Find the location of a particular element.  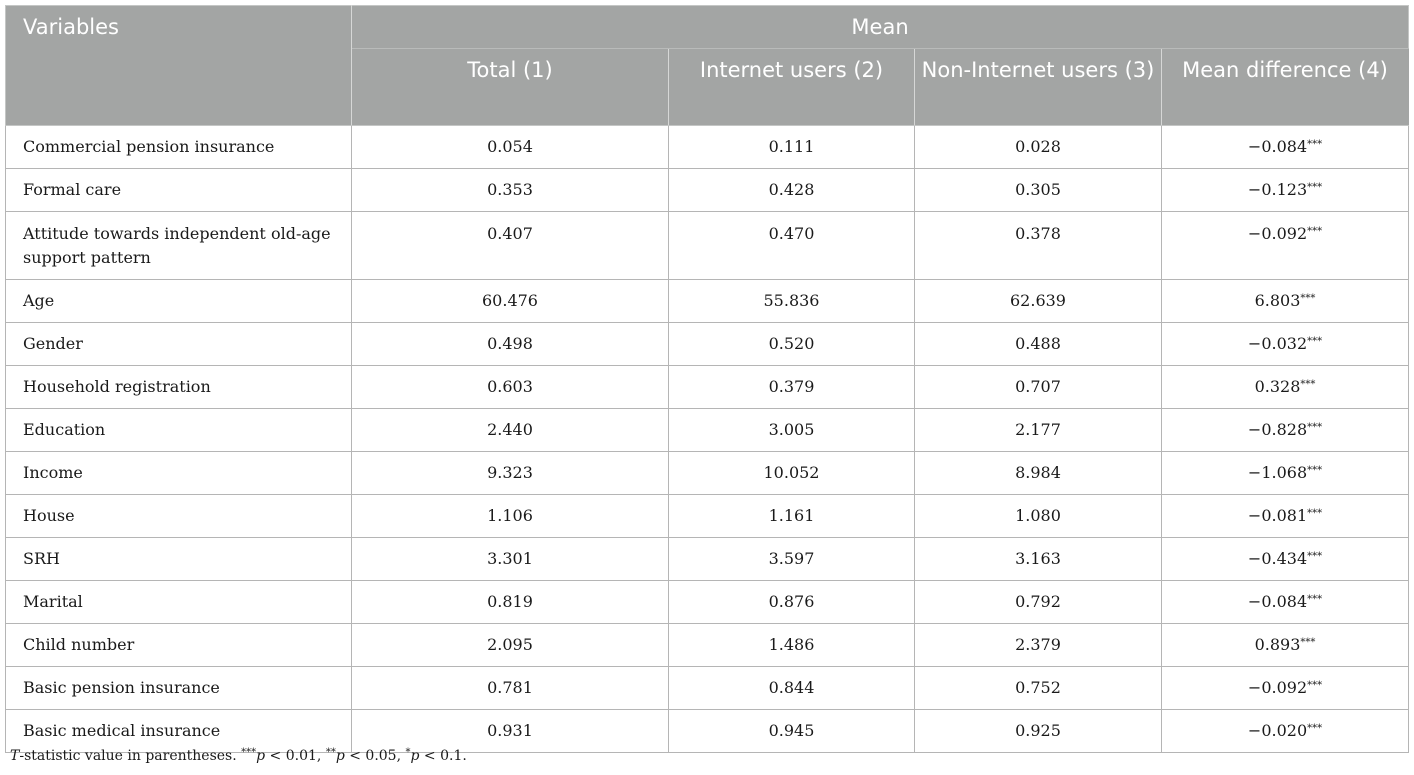

cell-variable: House is located at coordinates (178, 516).